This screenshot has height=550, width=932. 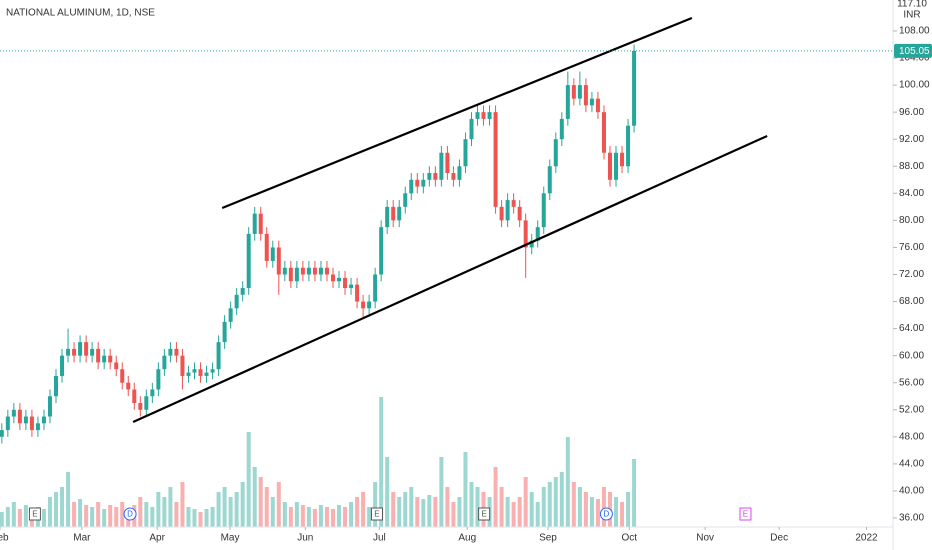 I want to click on y-tick-label: 40.00, so click(x=911, y=491).